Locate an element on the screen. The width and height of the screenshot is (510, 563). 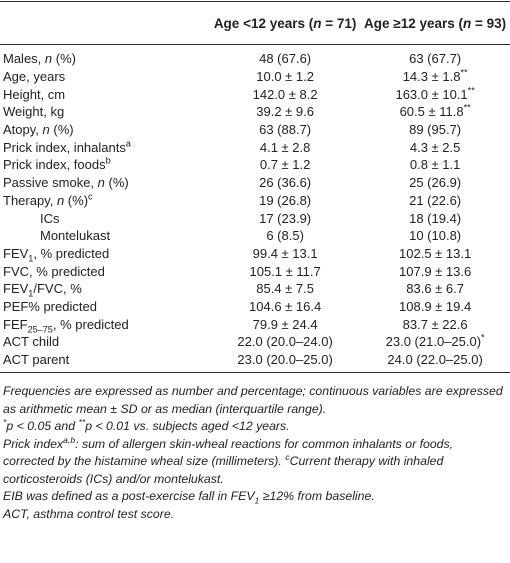
text: Prick index is located at coordinates (33, 443).